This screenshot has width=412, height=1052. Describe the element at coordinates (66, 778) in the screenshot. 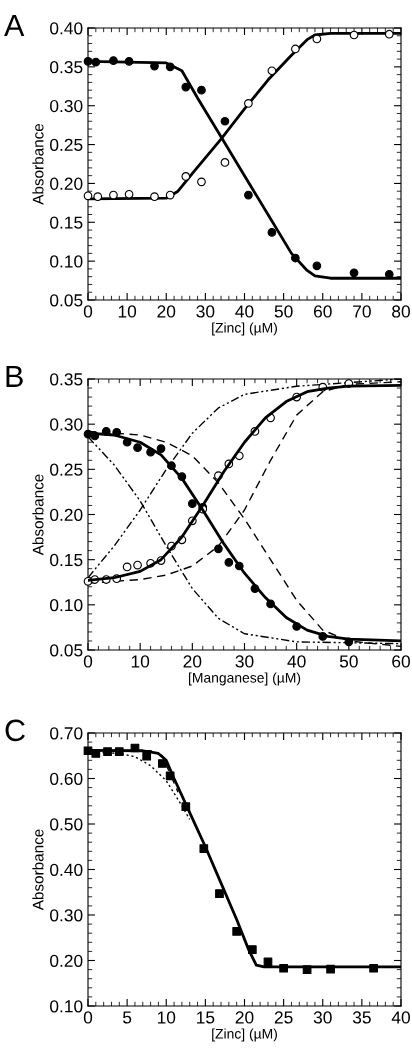

I see `y-tick-label: 0.60` at that location.